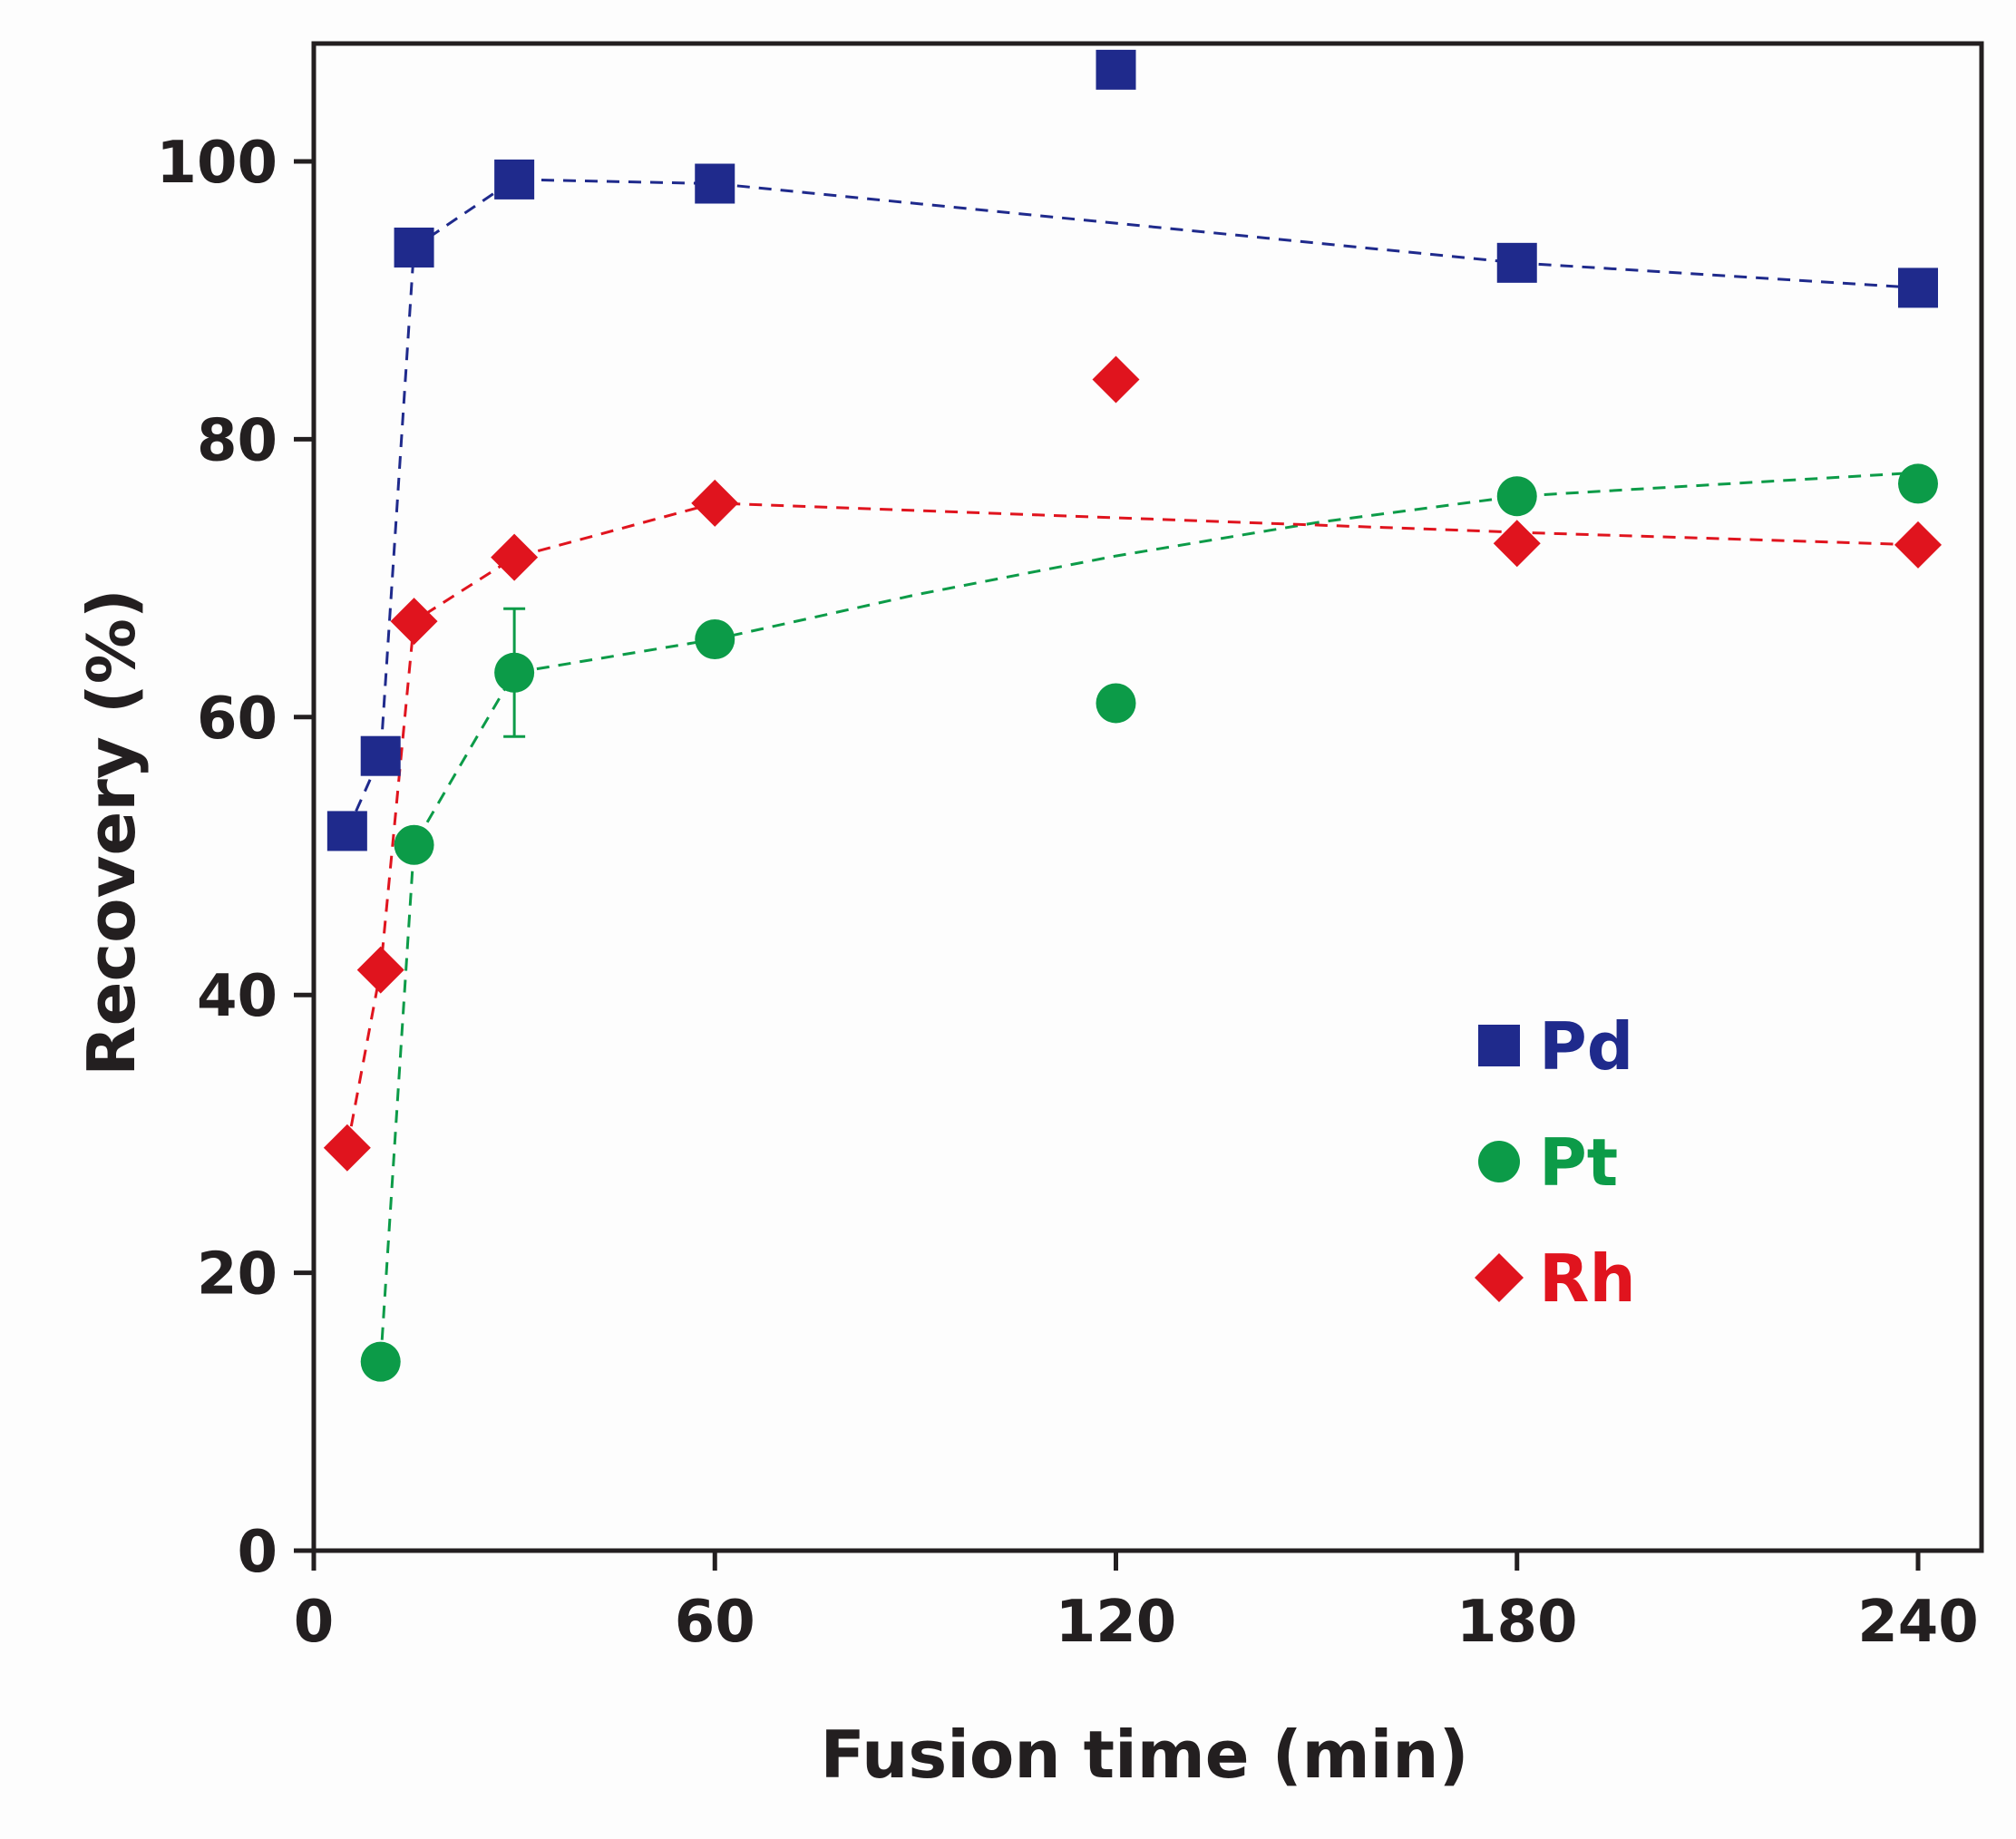  Describe the element at coordinates (1586, 1046) in the screenshot. I see `legend-pd-label: Pd` at that location.